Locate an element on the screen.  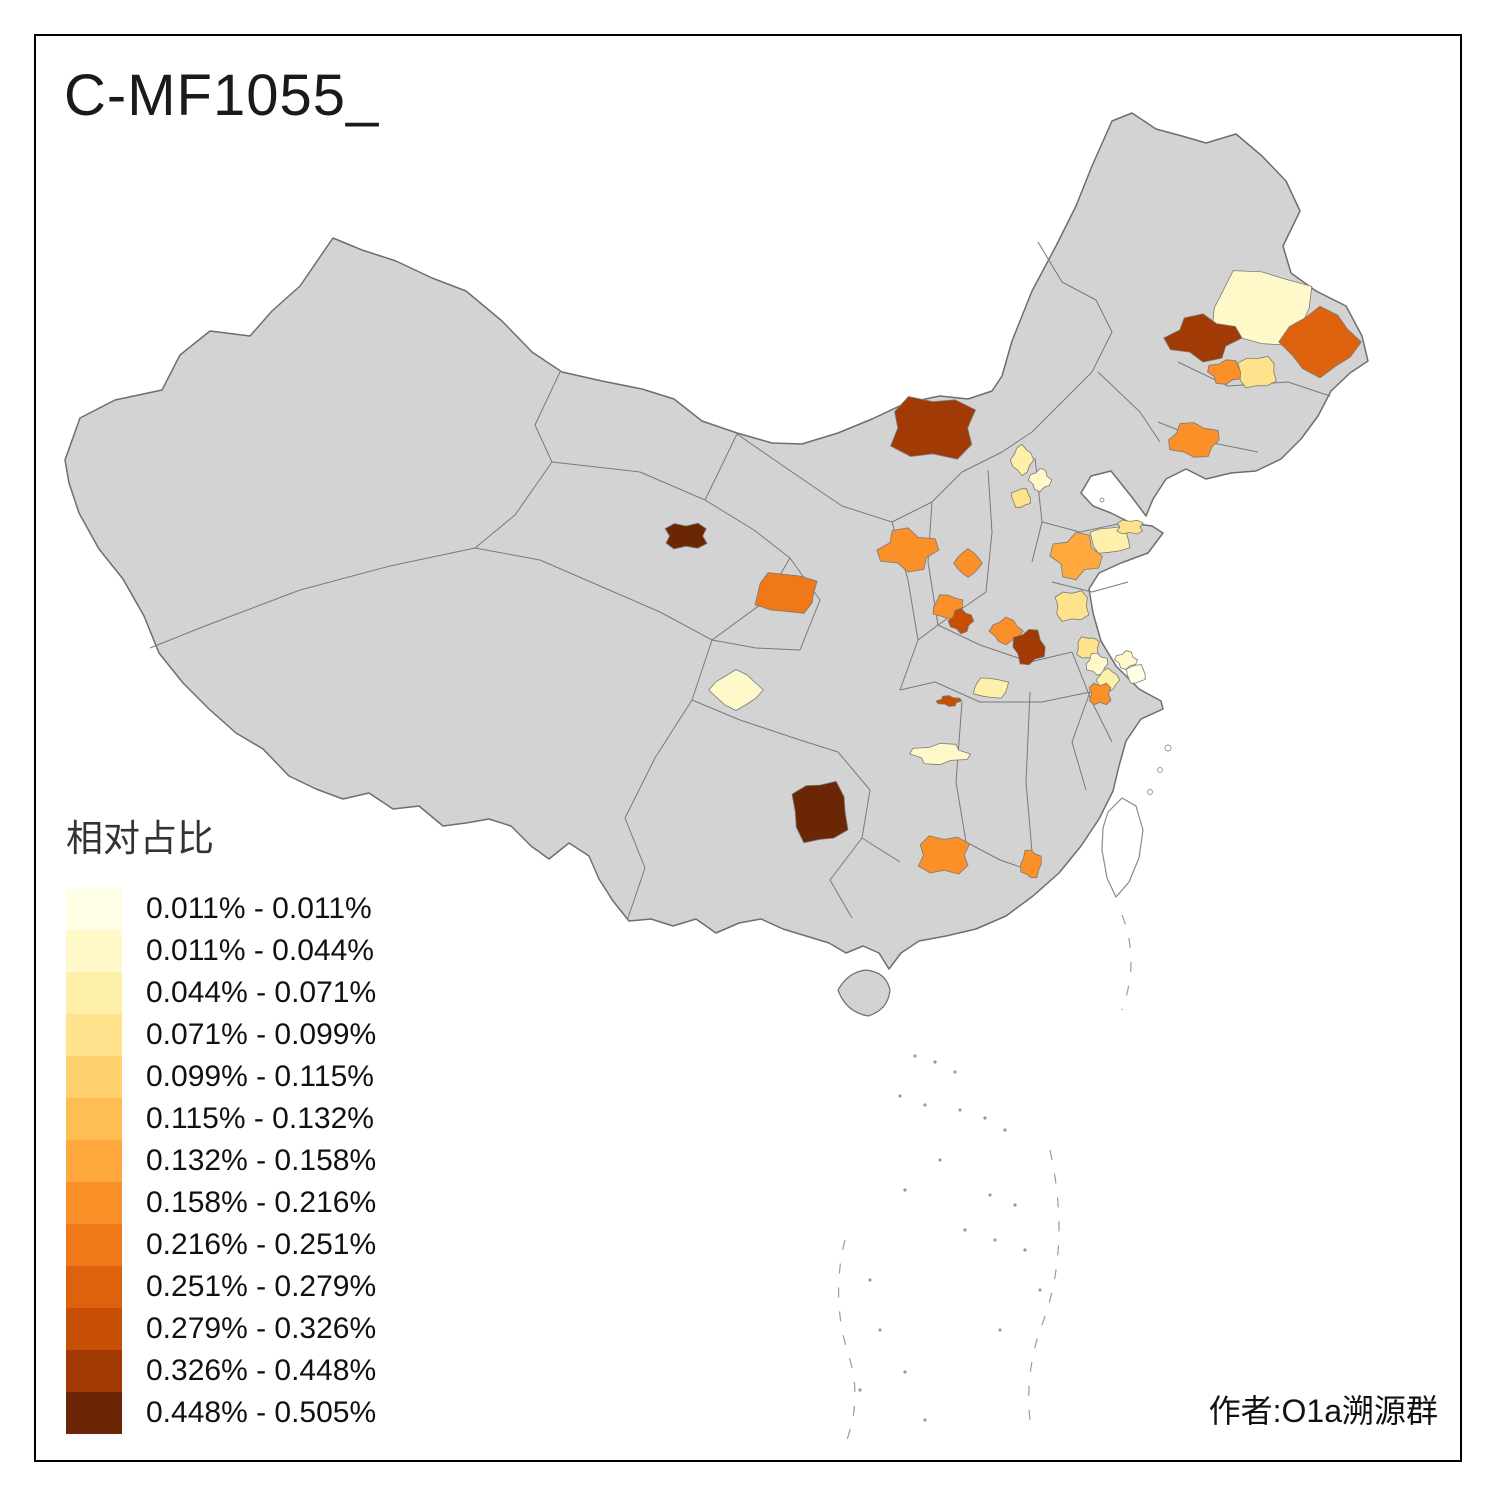
hainan-island is located at coordinates (864, 993).